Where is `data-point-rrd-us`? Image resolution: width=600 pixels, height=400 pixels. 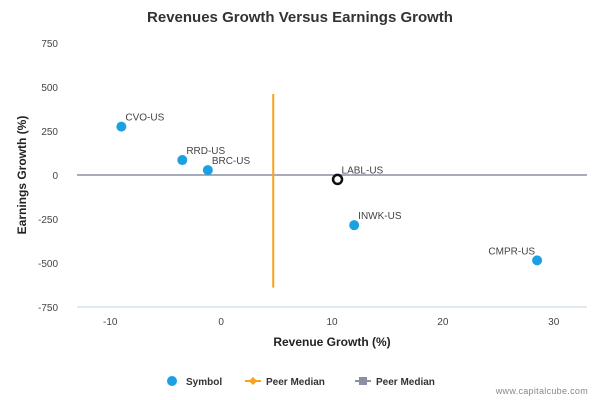 data-point-rrd-us is located at coordinates (182, 160).